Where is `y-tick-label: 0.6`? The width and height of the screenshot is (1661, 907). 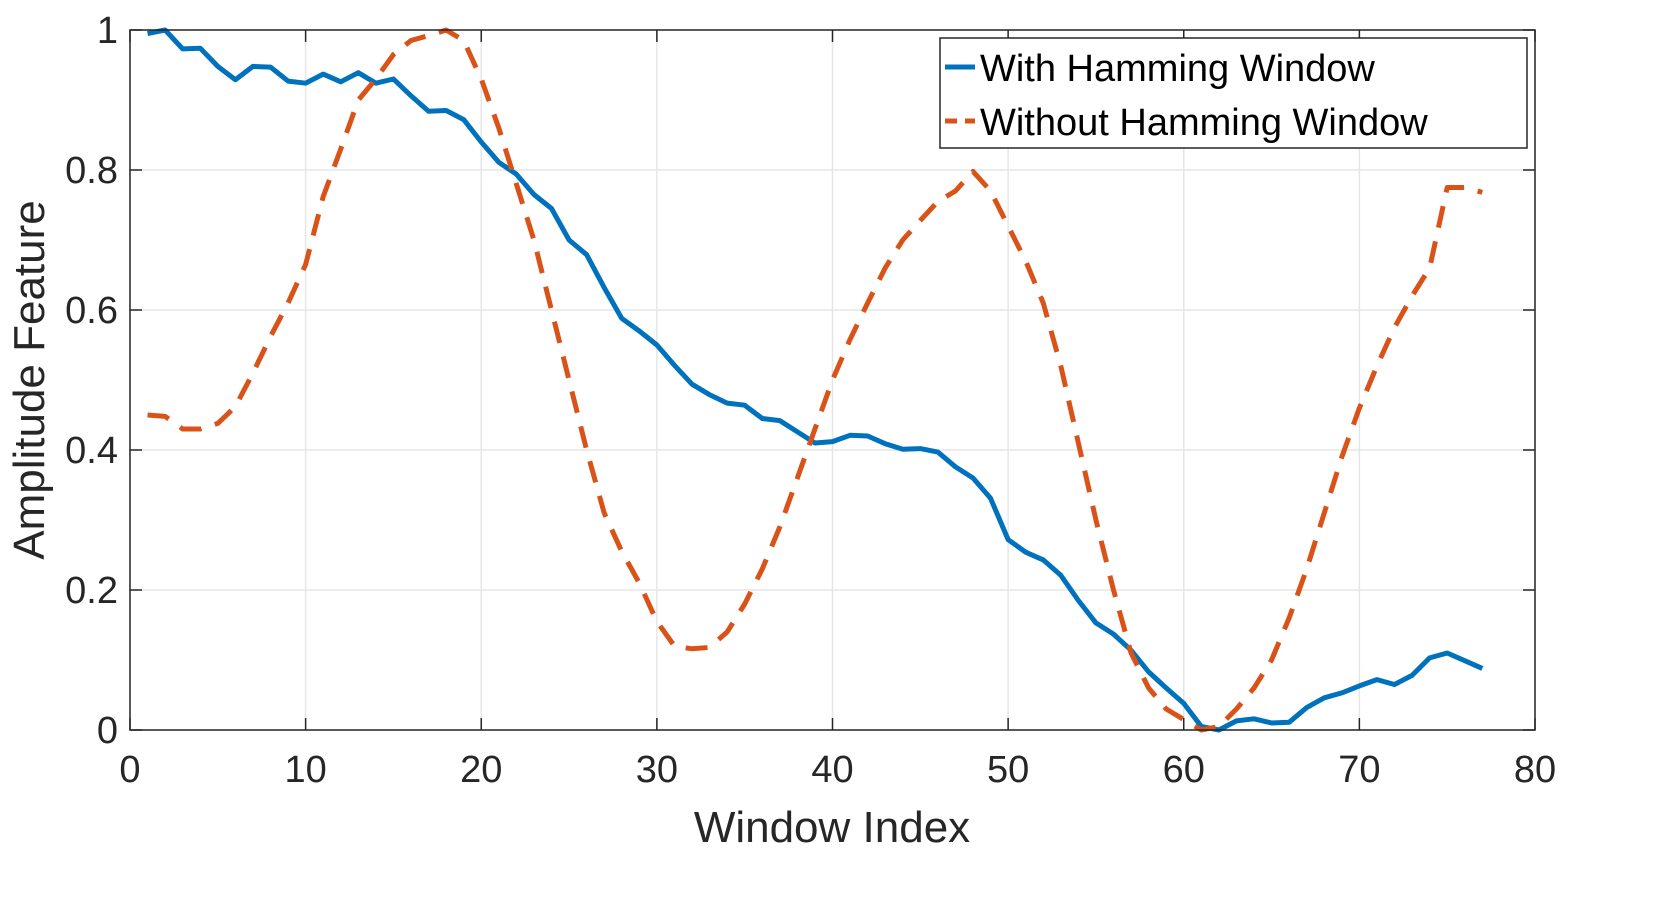 y-tick-label: 0.6 is located at coordinates (91, 311).